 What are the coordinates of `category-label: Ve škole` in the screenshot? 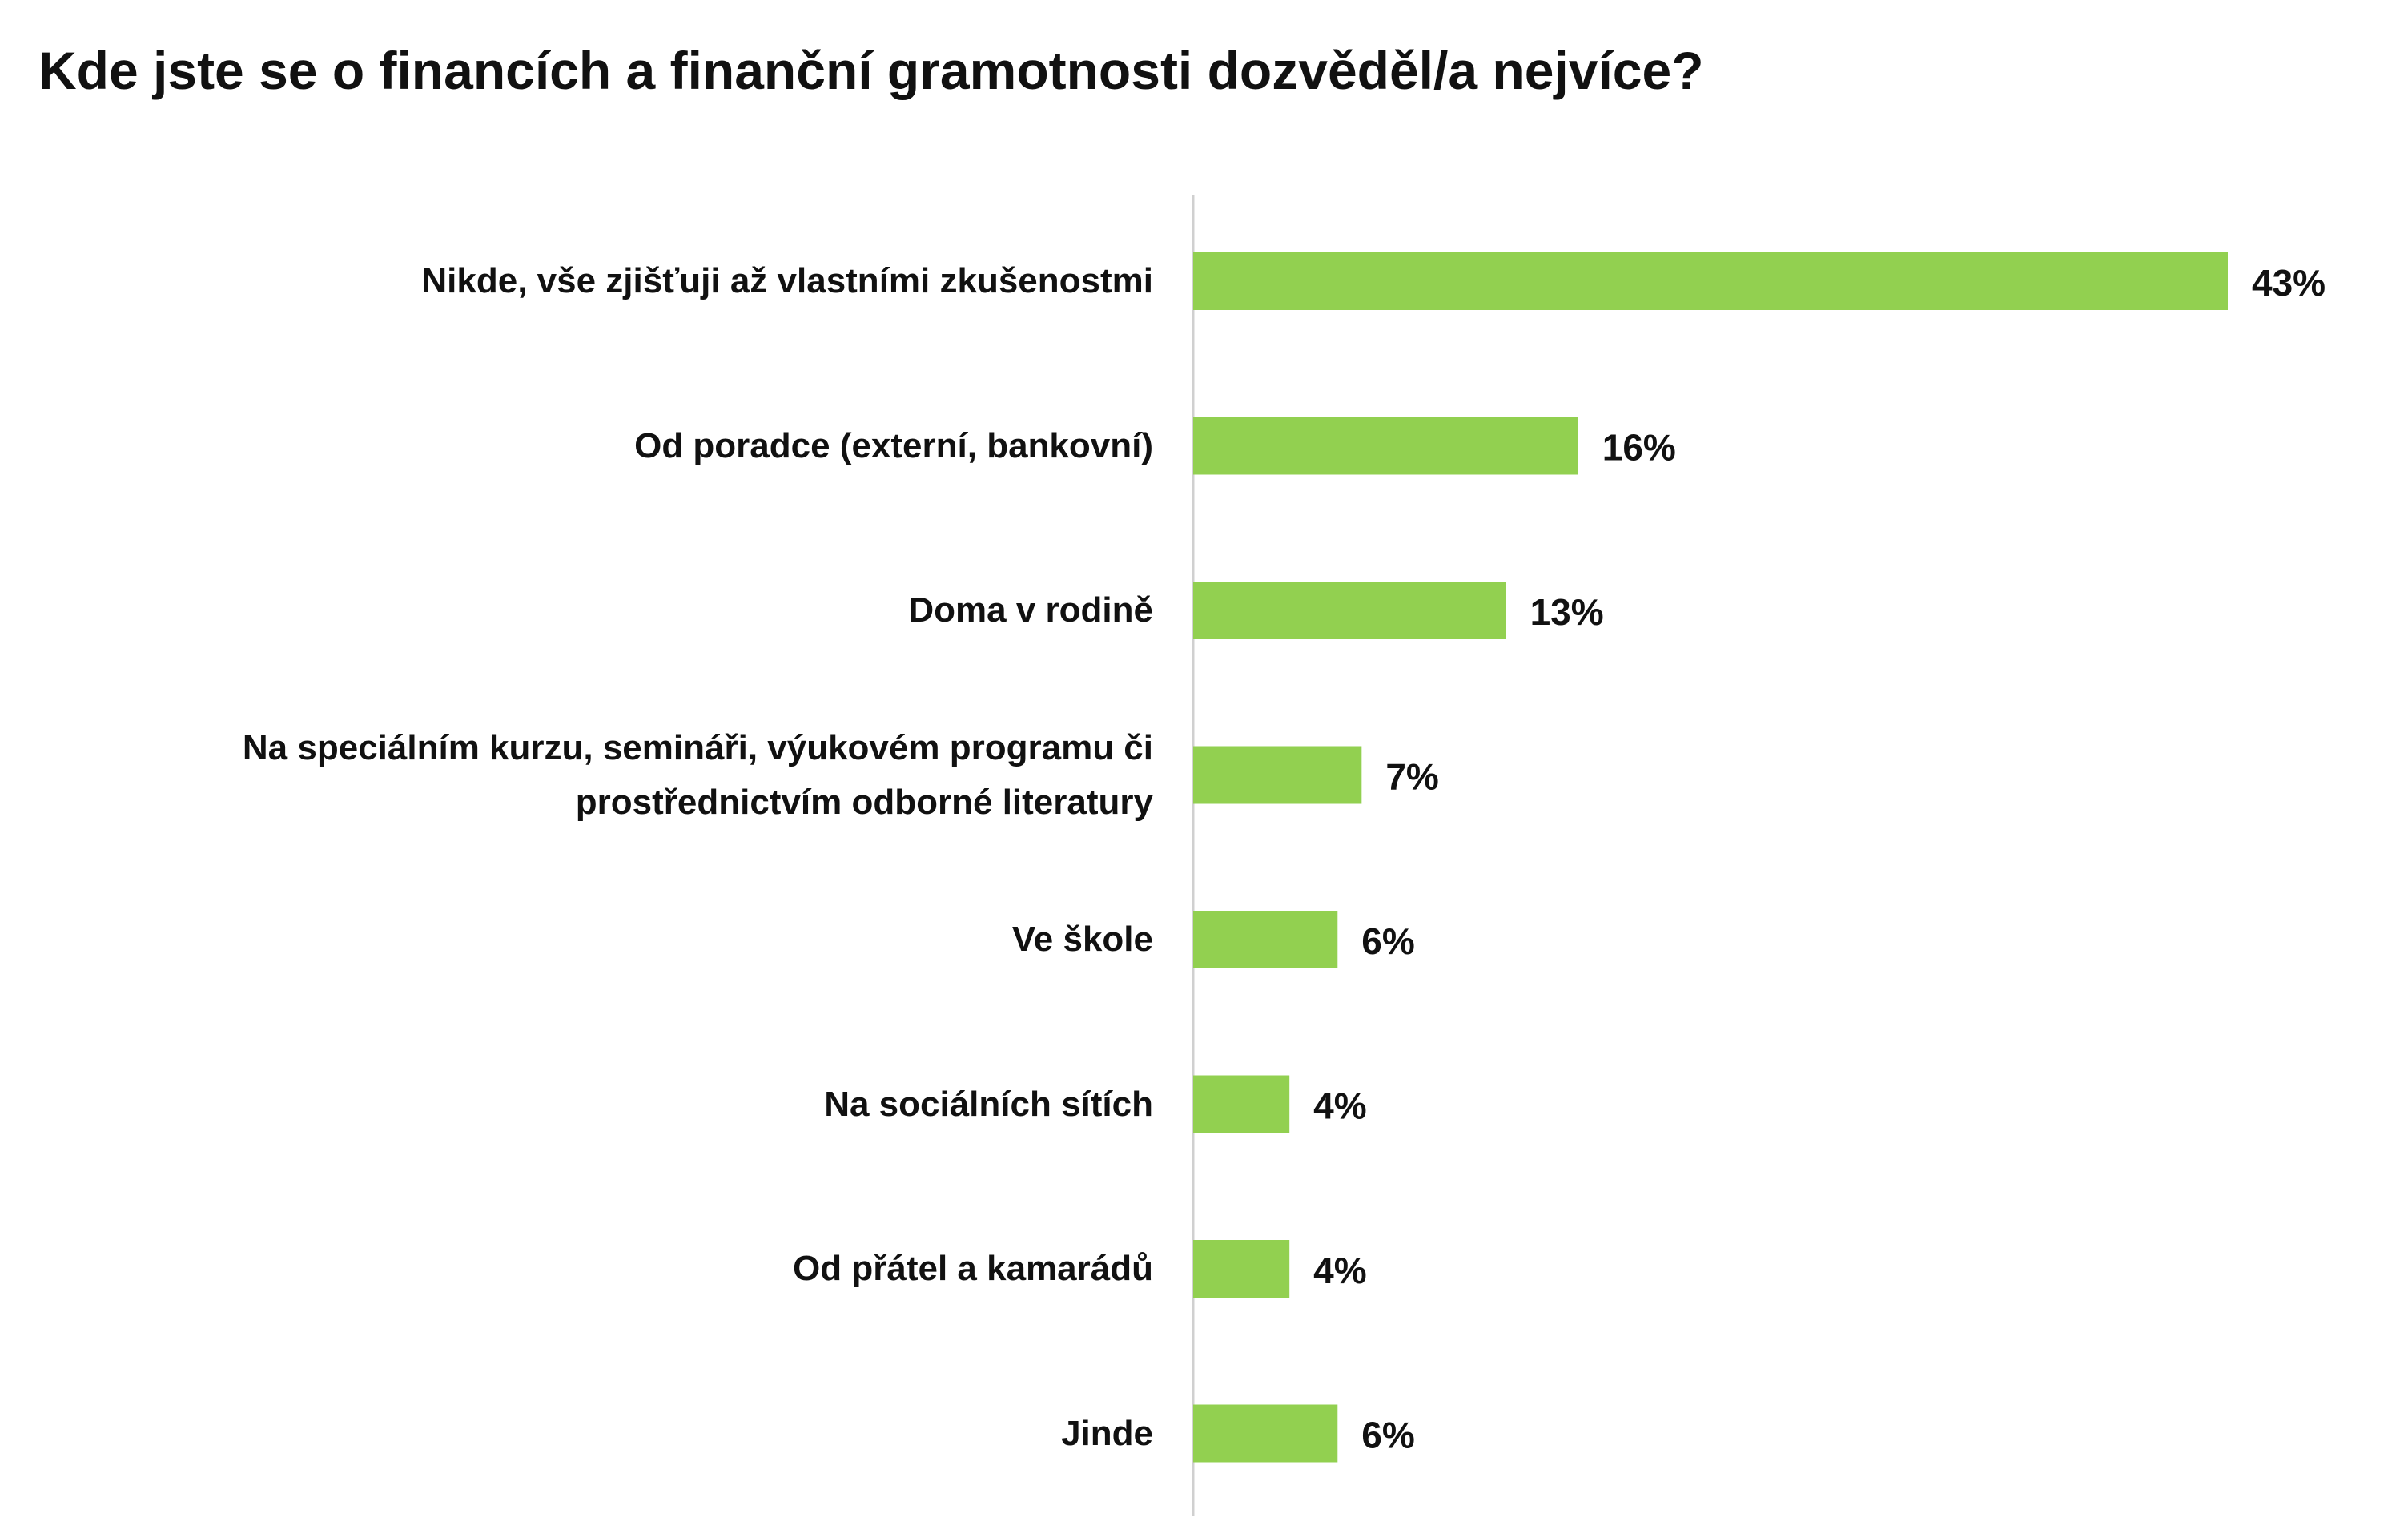 It's located at (1082, 939).